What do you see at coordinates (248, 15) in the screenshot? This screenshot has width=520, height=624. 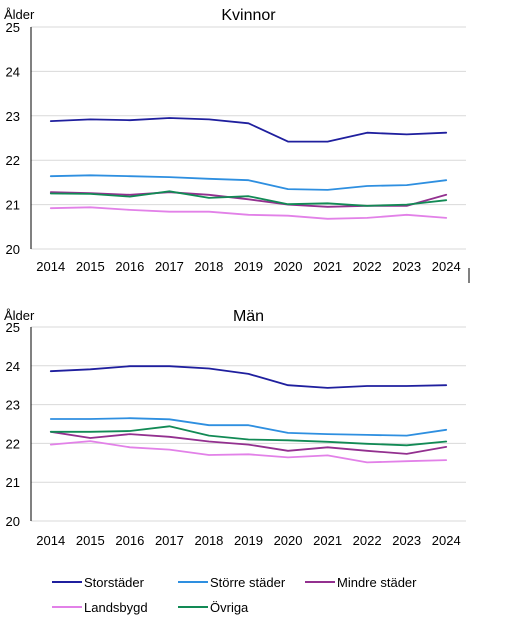 I see `chart-title: Kvinnor` at bounding box center [248, 15].